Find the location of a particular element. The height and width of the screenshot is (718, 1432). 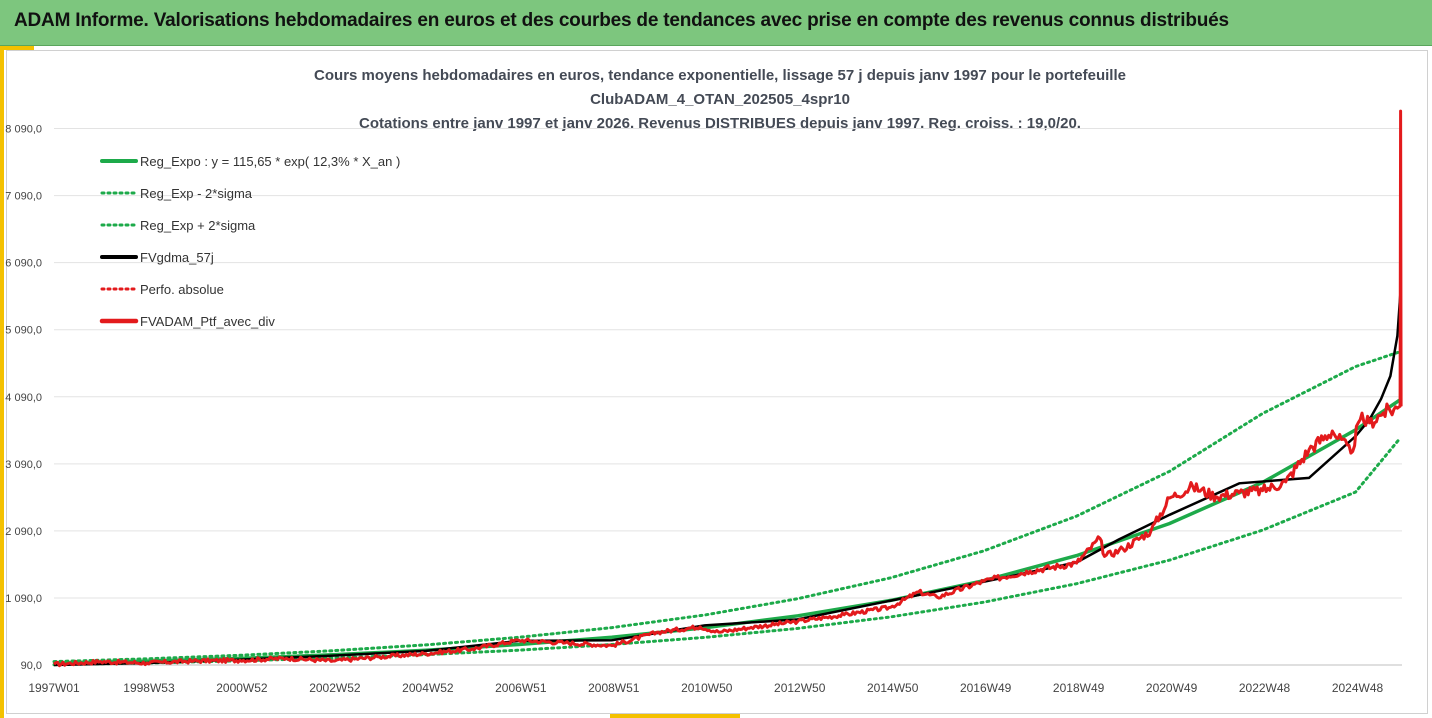

x-tick-label: 2018W49 is located at coordinates (1079, 688).